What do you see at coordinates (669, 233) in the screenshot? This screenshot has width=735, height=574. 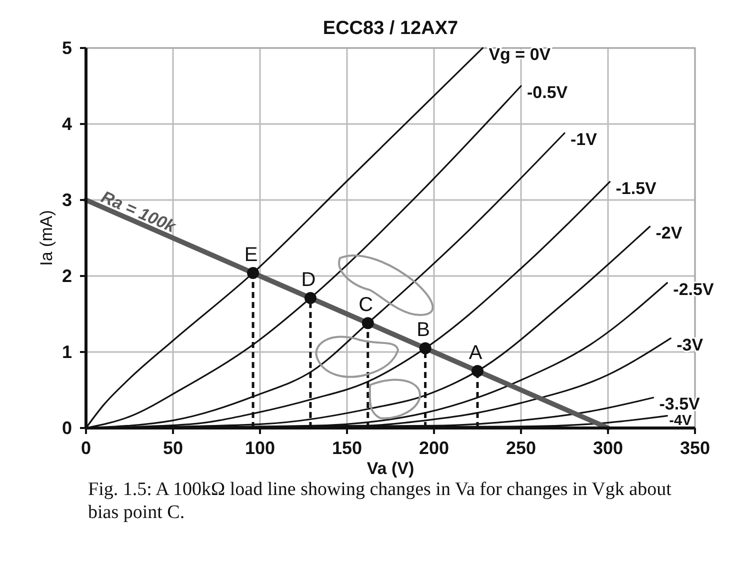 I see `series-label: -2V` at bounding box center [669, 233].